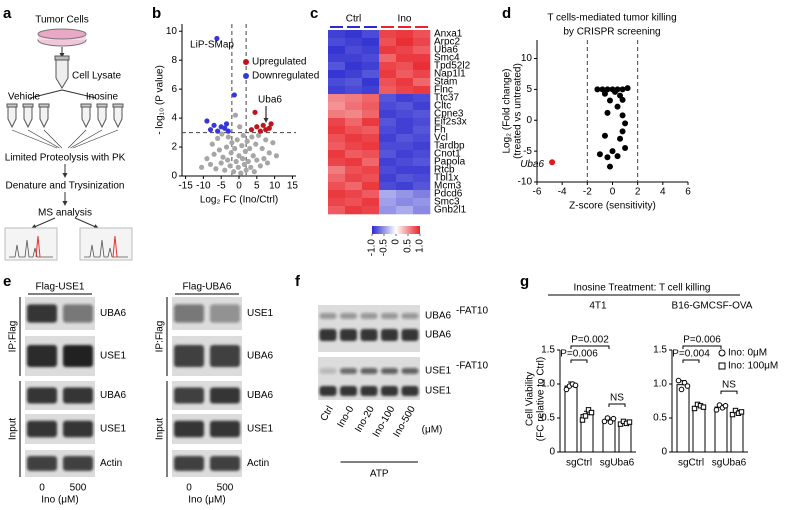  I want to click on gene-label: Vcl, so click(441, 138).